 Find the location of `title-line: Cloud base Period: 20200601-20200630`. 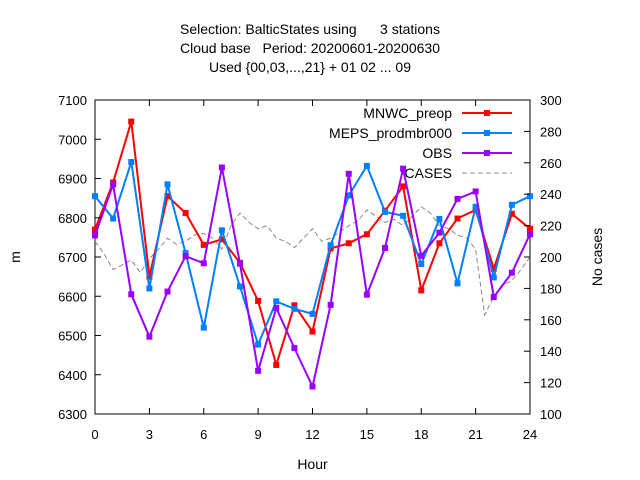

title-line: Cloud base Period: 20200601-20200630 is located at coordinates (310, 48).